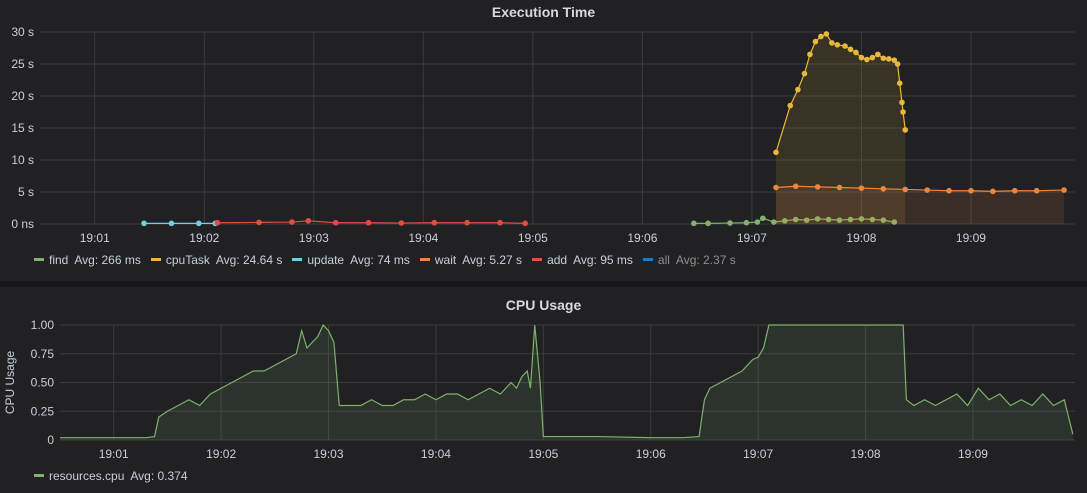 The height and width of the screenshot is (493, 1087). Describe the element at coordinates (920, 203) in the screenshot. I see `series-wait` at that location.